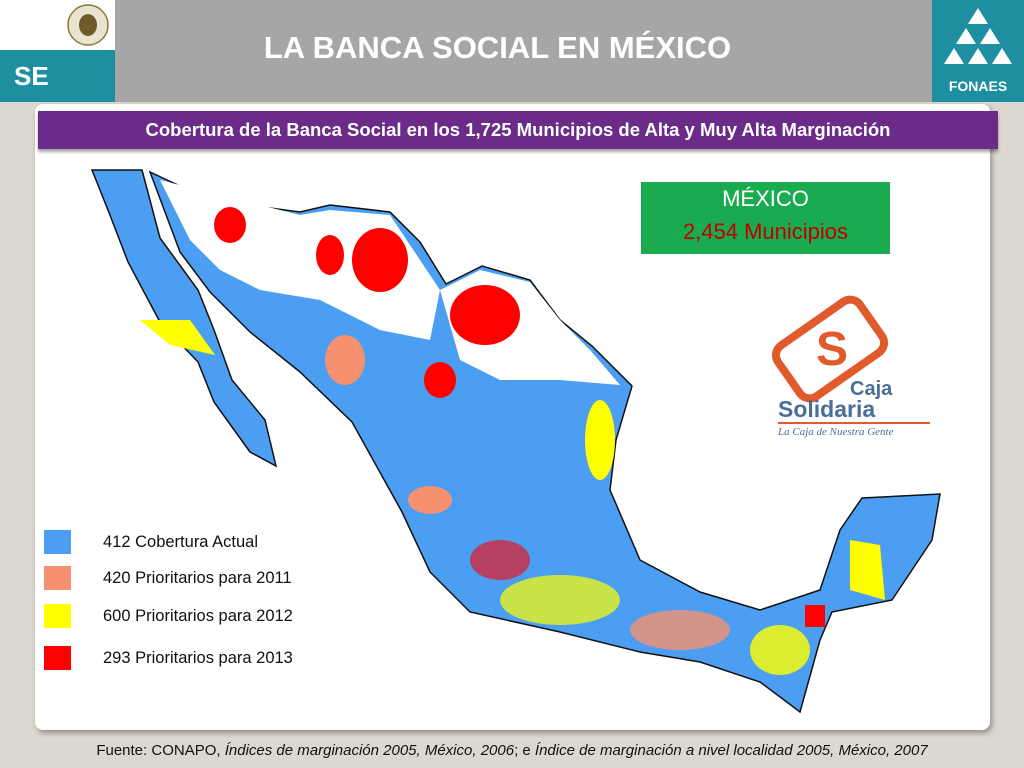 The width and height of the screenshot is (1024, 768). I want to click on seal-area, so click(57, 25).